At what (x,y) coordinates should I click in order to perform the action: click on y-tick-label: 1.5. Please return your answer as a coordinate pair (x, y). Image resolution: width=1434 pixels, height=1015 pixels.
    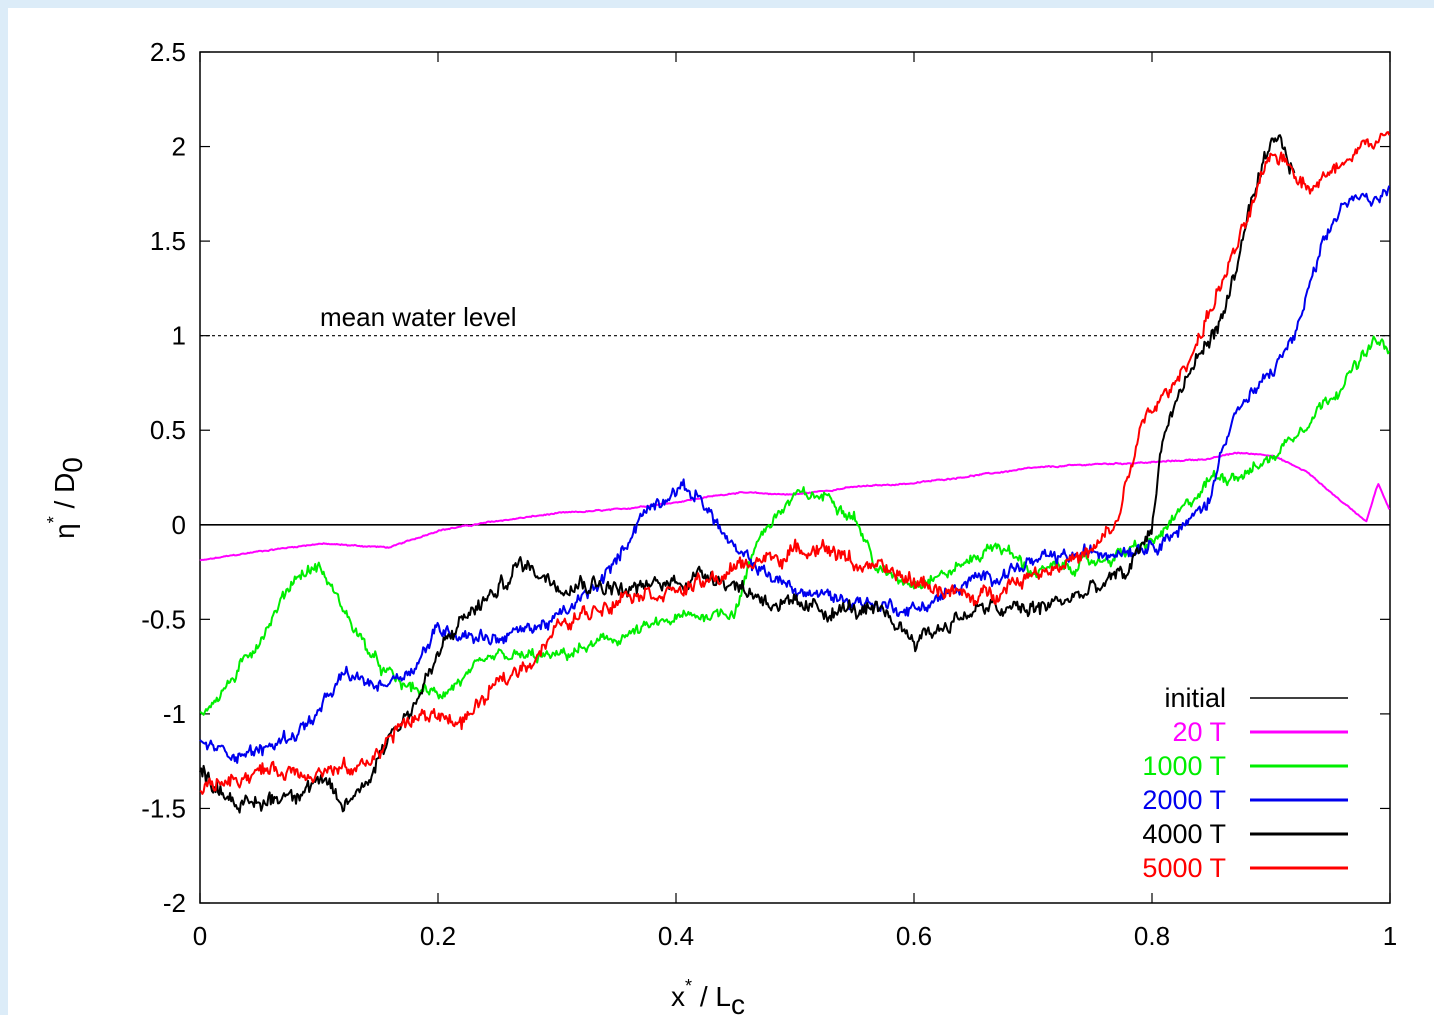
    Looking at the image, I should click on (168, 241).